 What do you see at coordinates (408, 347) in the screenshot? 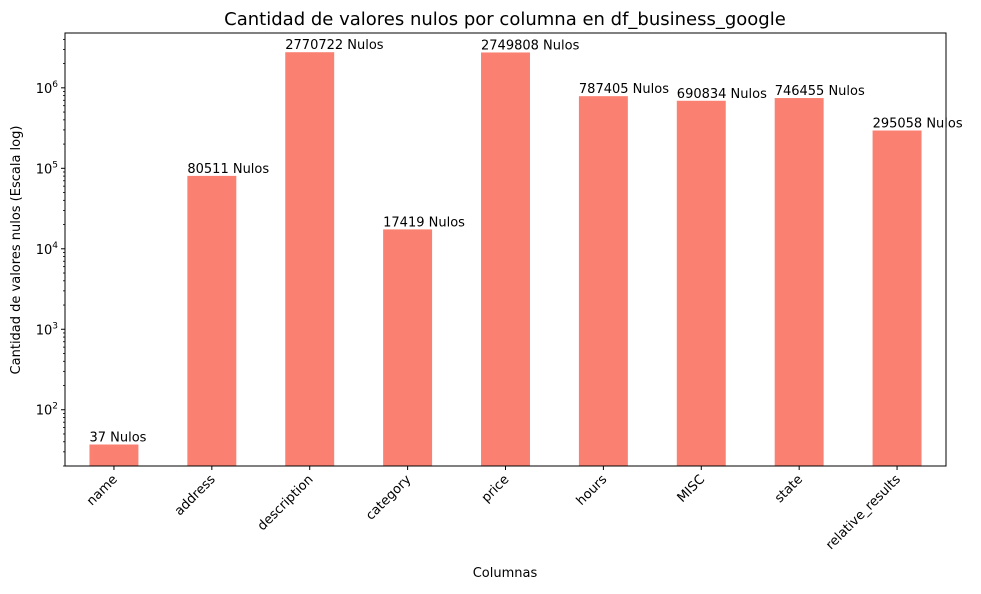
I see `bar-category` at bounding box center [408, 347].